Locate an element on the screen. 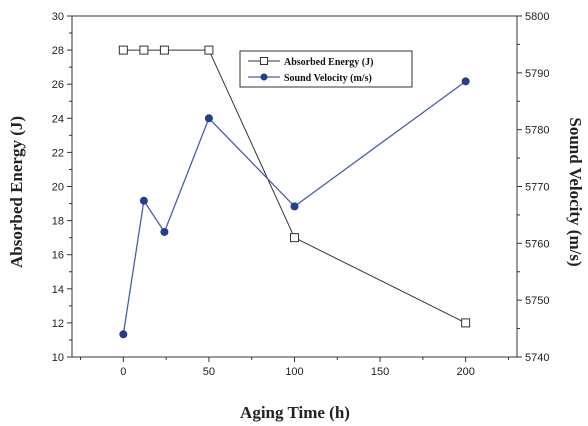 The width and height of the screenshot is (588, 426). legend-label-sound-velocity: Sound Velocity (m/s) is located at coordinates (328, 78).